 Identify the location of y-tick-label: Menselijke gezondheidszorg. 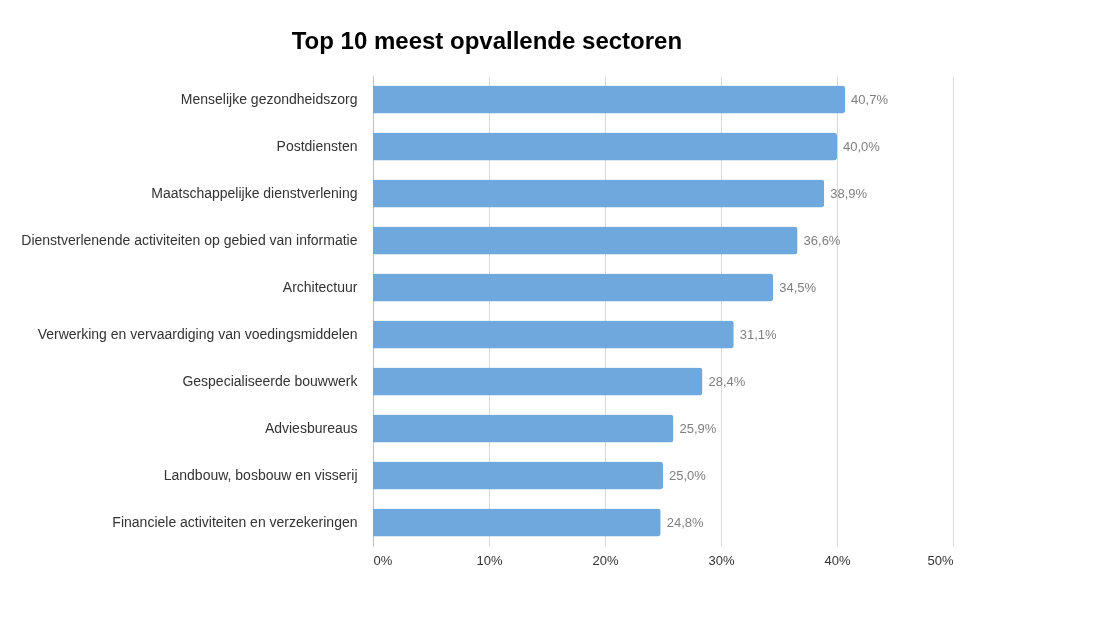
(269, 98).